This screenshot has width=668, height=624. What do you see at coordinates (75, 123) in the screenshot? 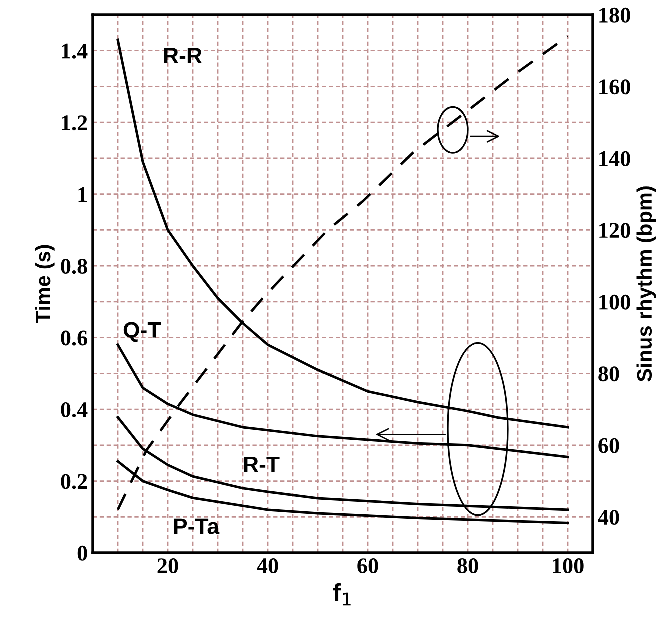
I see `y-tick-label: 1.2` at bounding box center [75, 123].